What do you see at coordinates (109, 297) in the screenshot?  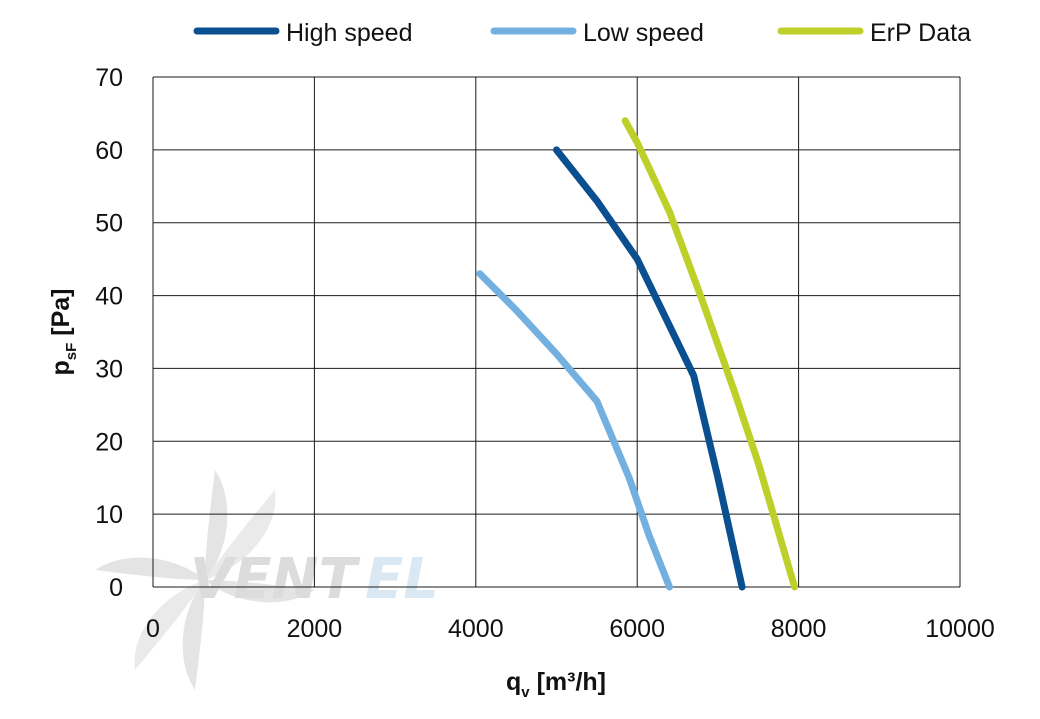 I see `y-tick-label: 40` at bounding box center [109, 297].